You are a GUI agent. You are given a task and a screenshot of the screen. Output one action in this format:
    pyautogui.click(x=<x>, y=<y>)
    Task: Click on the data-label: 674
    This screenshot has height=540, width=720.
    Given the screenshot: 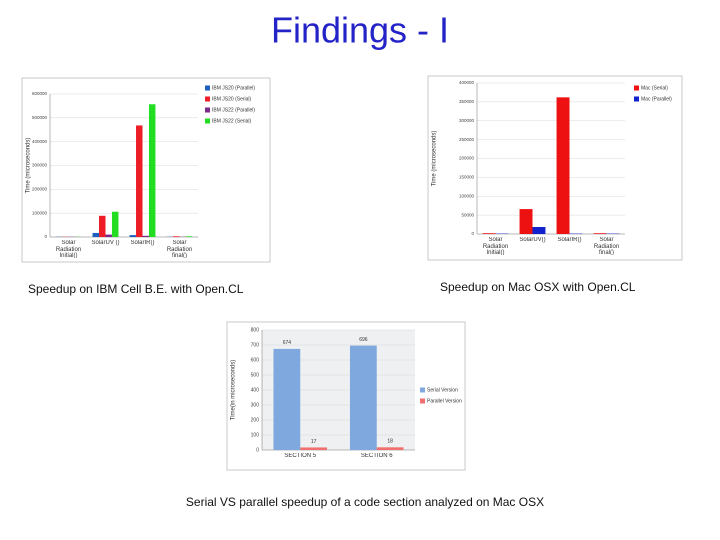 What is the action you would take?
    pyautogui.click(x=287, y=343)
    